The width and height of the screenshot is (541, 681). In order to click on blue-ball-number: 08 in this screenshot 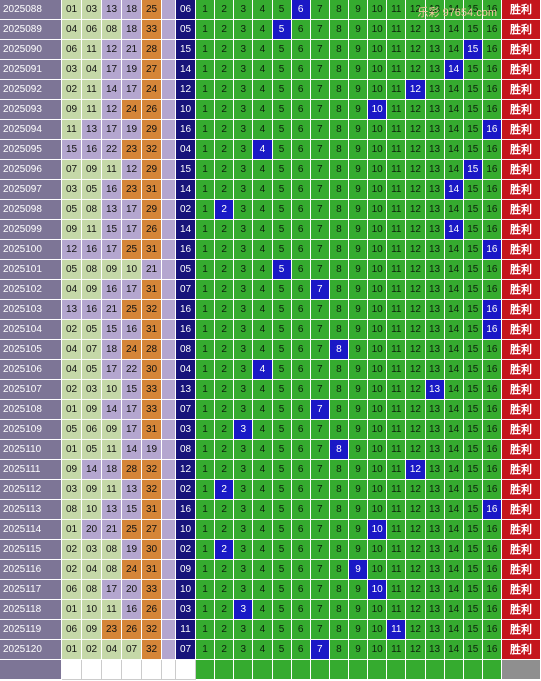, I will do `click(186, 450)`.